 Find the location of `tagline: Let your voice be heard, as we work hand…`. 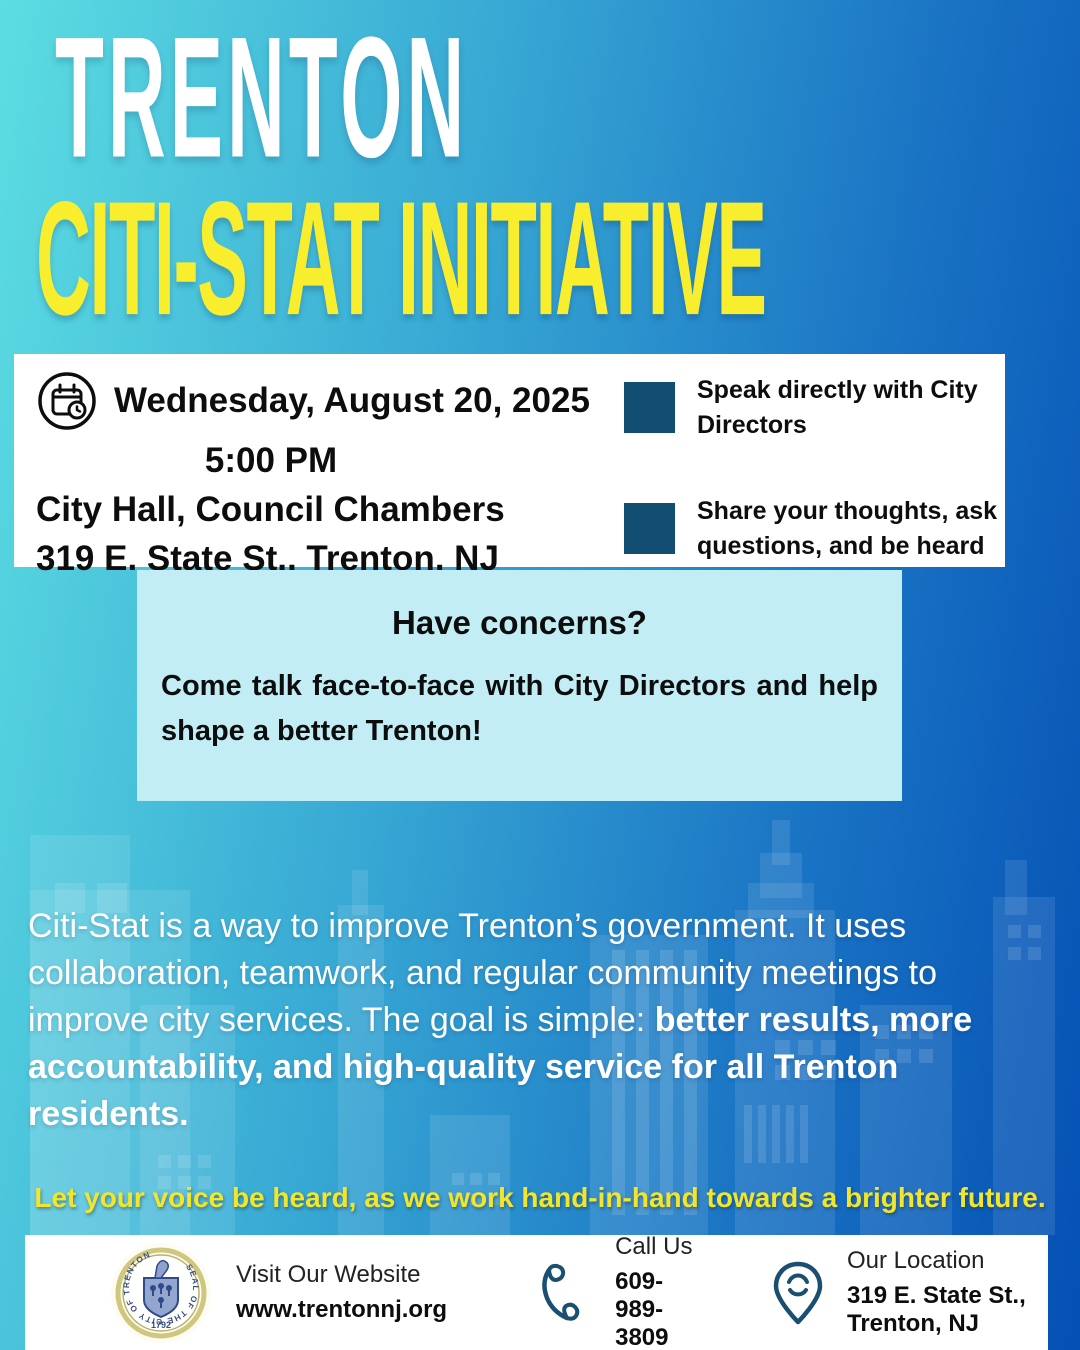

tagline: Let your voice be heard, as we work hand… is located at coordinates (540, 1197).